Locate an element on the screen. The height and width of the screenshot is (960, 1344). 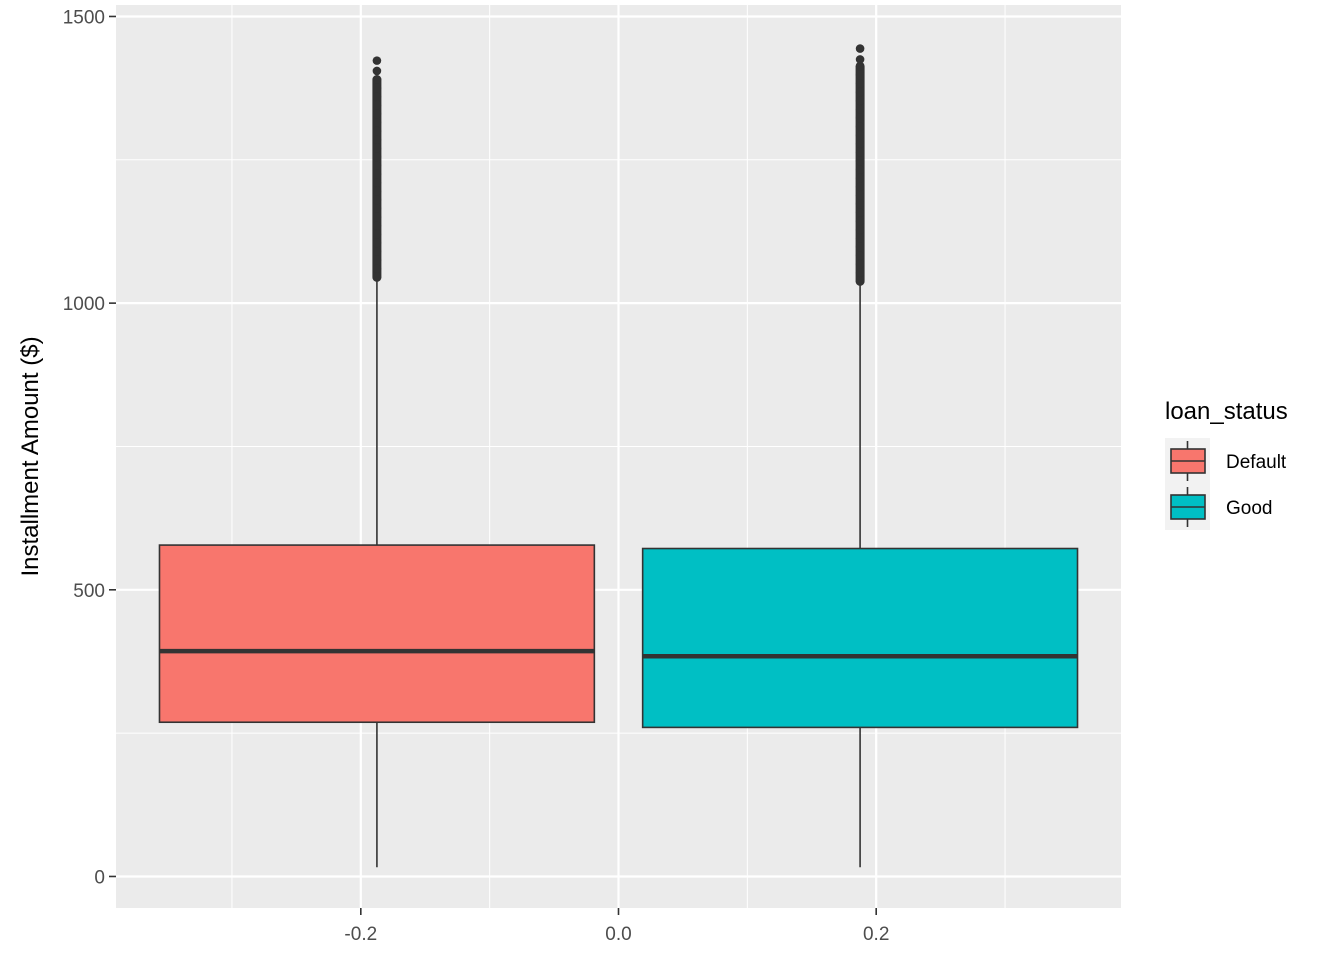
legend: loan_status Default Good is located at coordinates (1226, 464).